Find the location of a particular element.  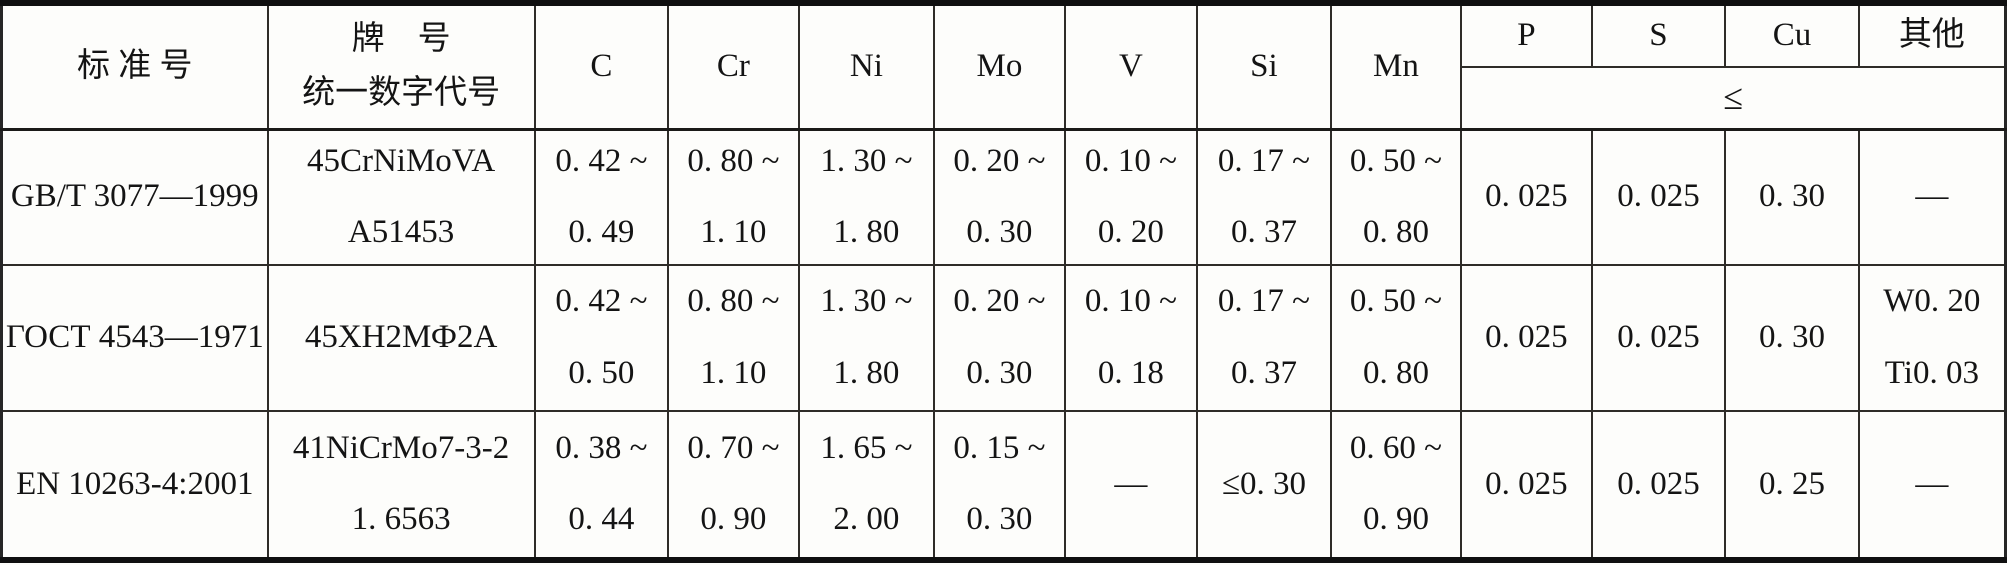

value-line: 0. 42 ~ is located at coordinates (601, 301).